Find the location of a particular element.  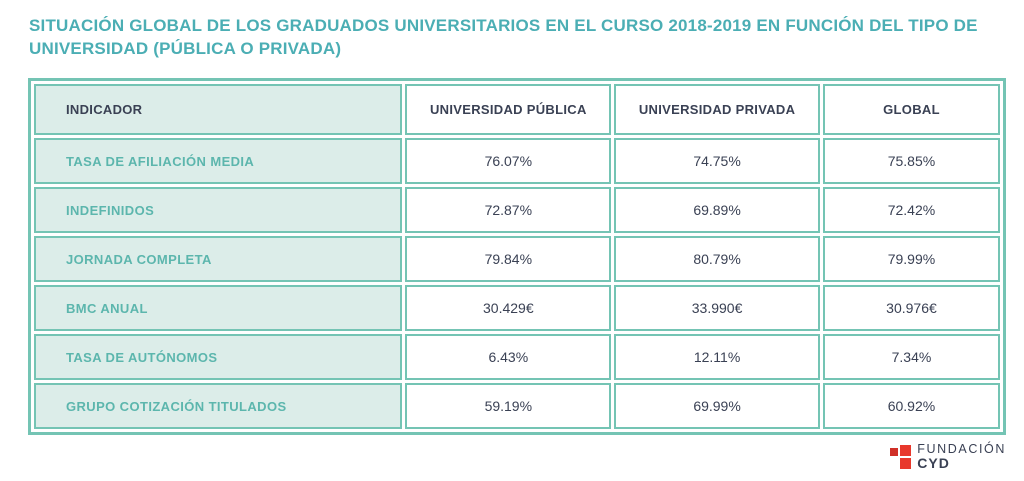

logo-name: FUNDACIÓN is located at coordinates (961, 449).